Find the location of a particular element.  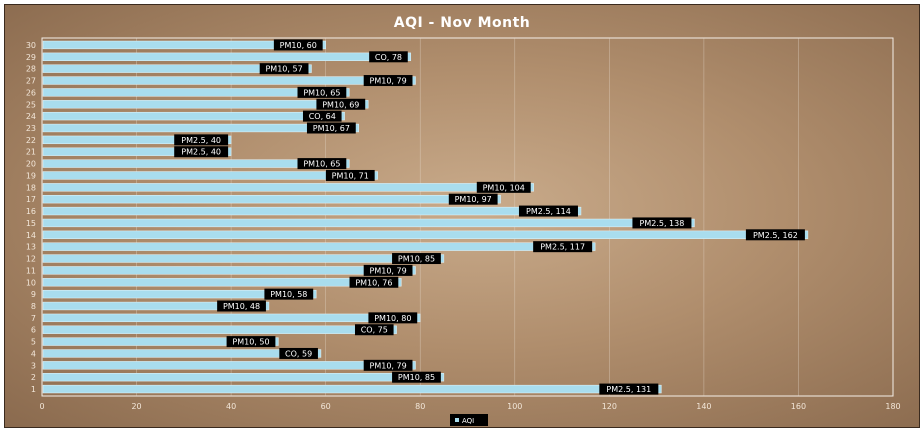

data-label-text: PM2.5, 40 is located at coordinates (201, 152).